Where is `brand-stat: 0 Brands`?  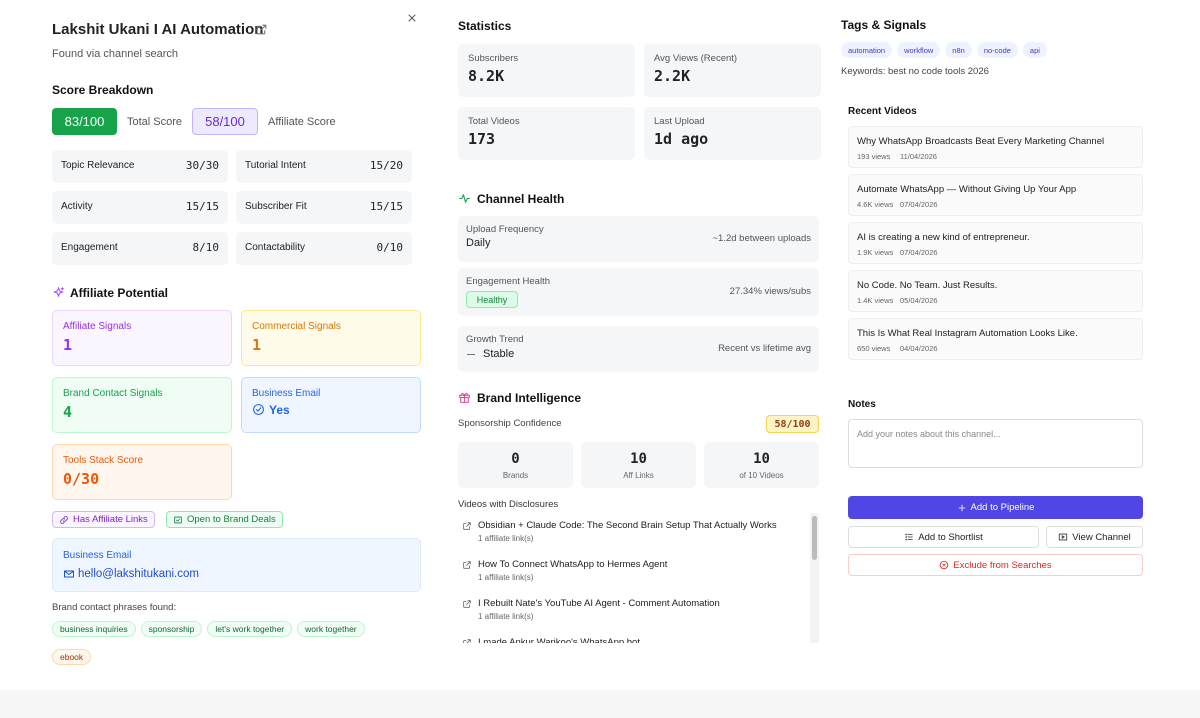 brand-stat: 0 Brands is located at coordinates (515, 465).